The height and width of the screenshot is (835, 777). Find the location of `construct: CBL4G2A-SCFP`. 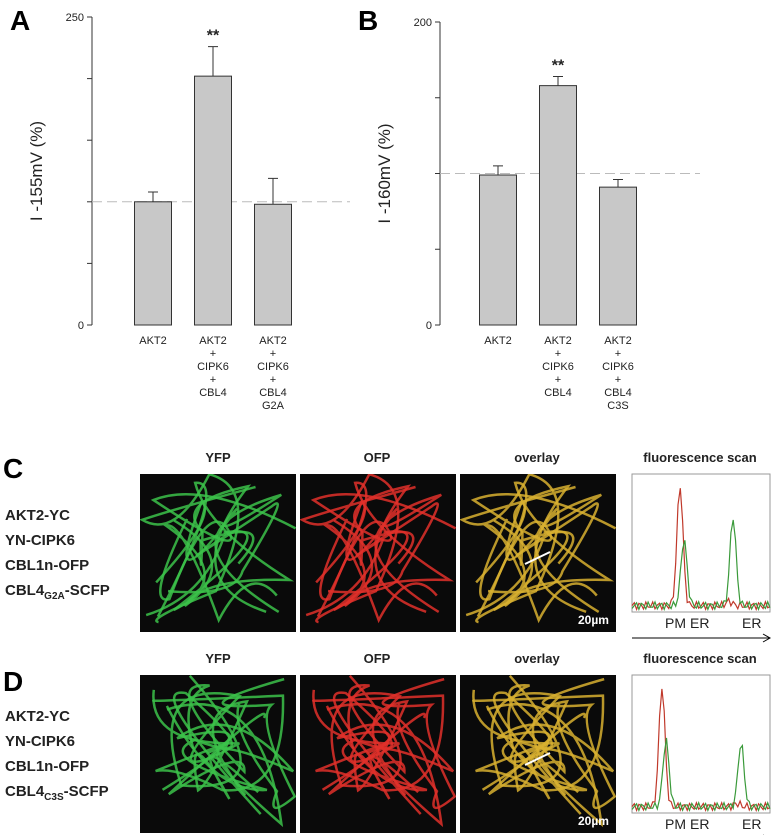

construct: CBL4G2A-SCFP is located at coordinates (57, 592).